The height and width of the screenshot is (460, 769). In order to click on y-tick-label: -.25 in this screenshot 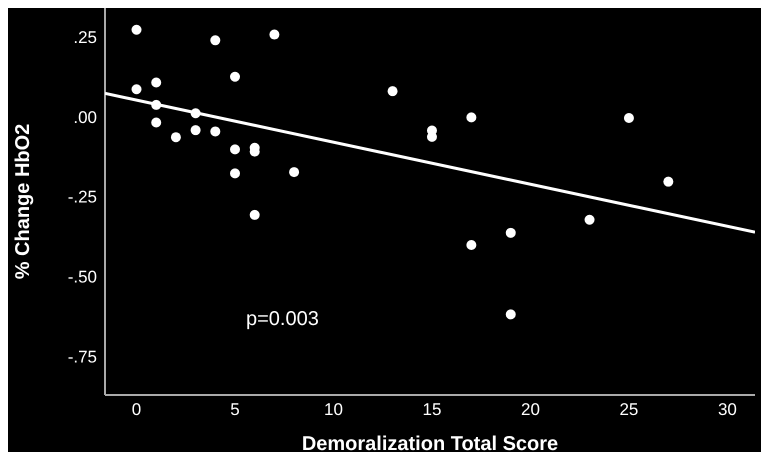, I will do `click(82, 197)`.